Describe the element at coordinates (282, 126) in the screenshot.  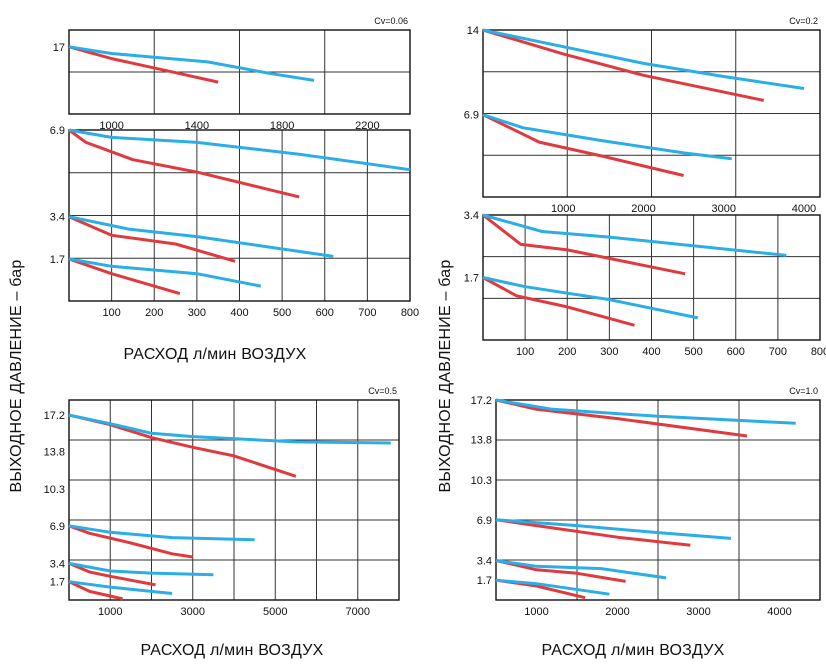
I see `x-tick-label: 1800` at that location.